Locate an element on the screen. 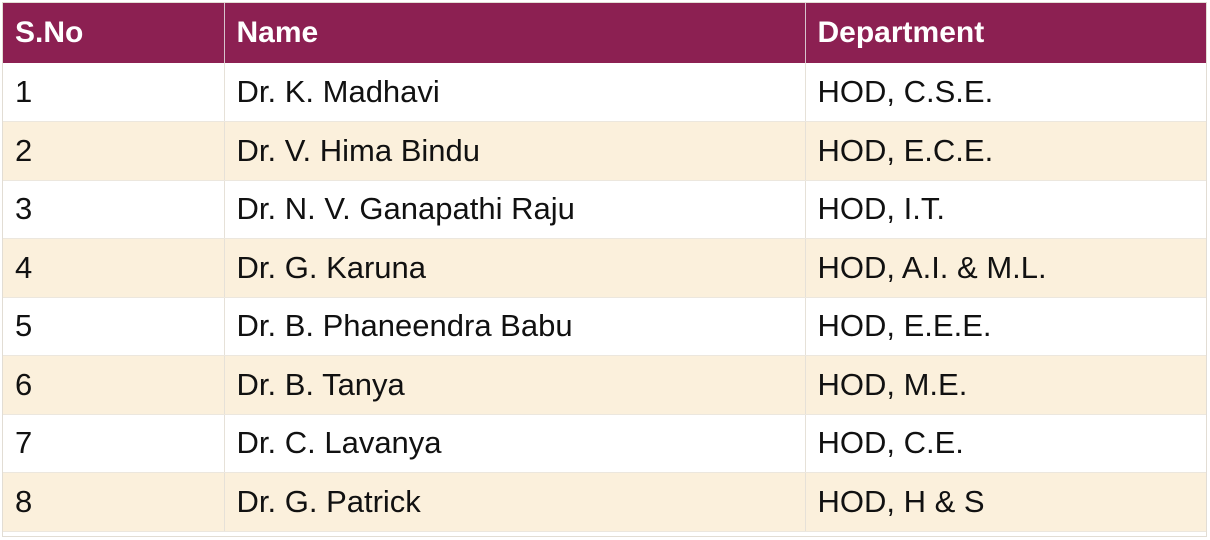 This screenshot has width=1210, height=540. cell-name: Dr. B. Tanya is located at coordinates (515, 385).